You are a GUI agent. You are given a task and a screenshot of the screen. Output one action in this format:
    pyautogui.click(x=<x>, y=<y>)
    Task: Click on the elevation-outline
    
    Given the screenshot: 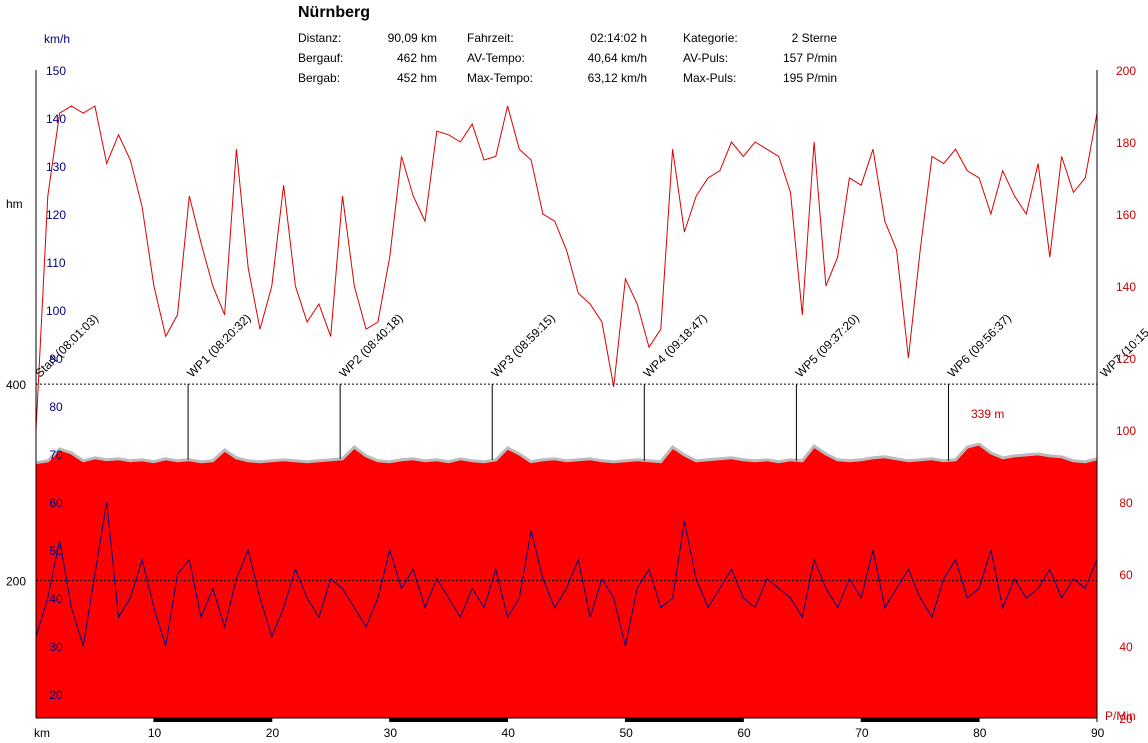 What is the action you would take?
    pyautogui.click(x=566, y=453)
    